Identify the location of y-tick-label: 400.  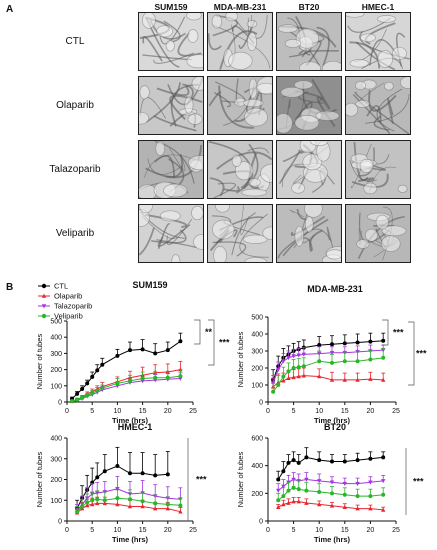
(56, 338).